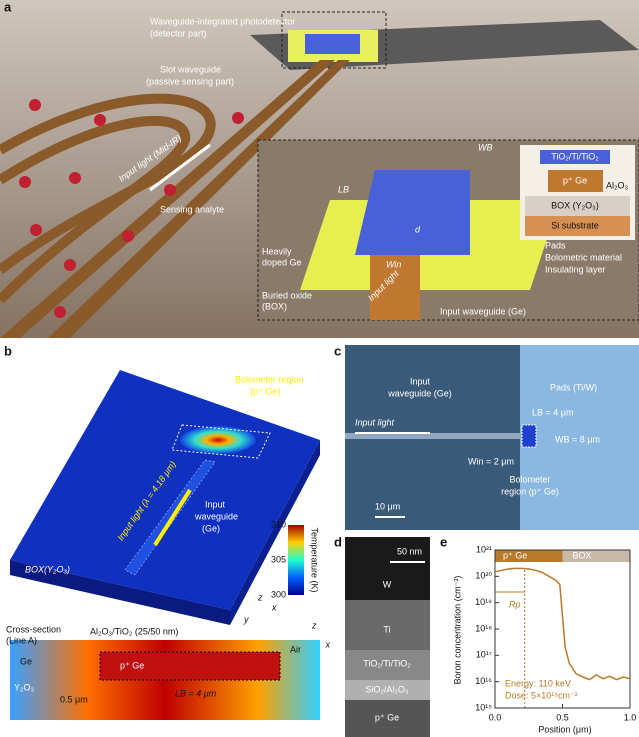 The width and height of the screenshot is (639, 737). What do you see at coordinates (483, 707) in the screenshot?
I see `y-tick-label: 10¹⁵` at bounding box center [483, 707].